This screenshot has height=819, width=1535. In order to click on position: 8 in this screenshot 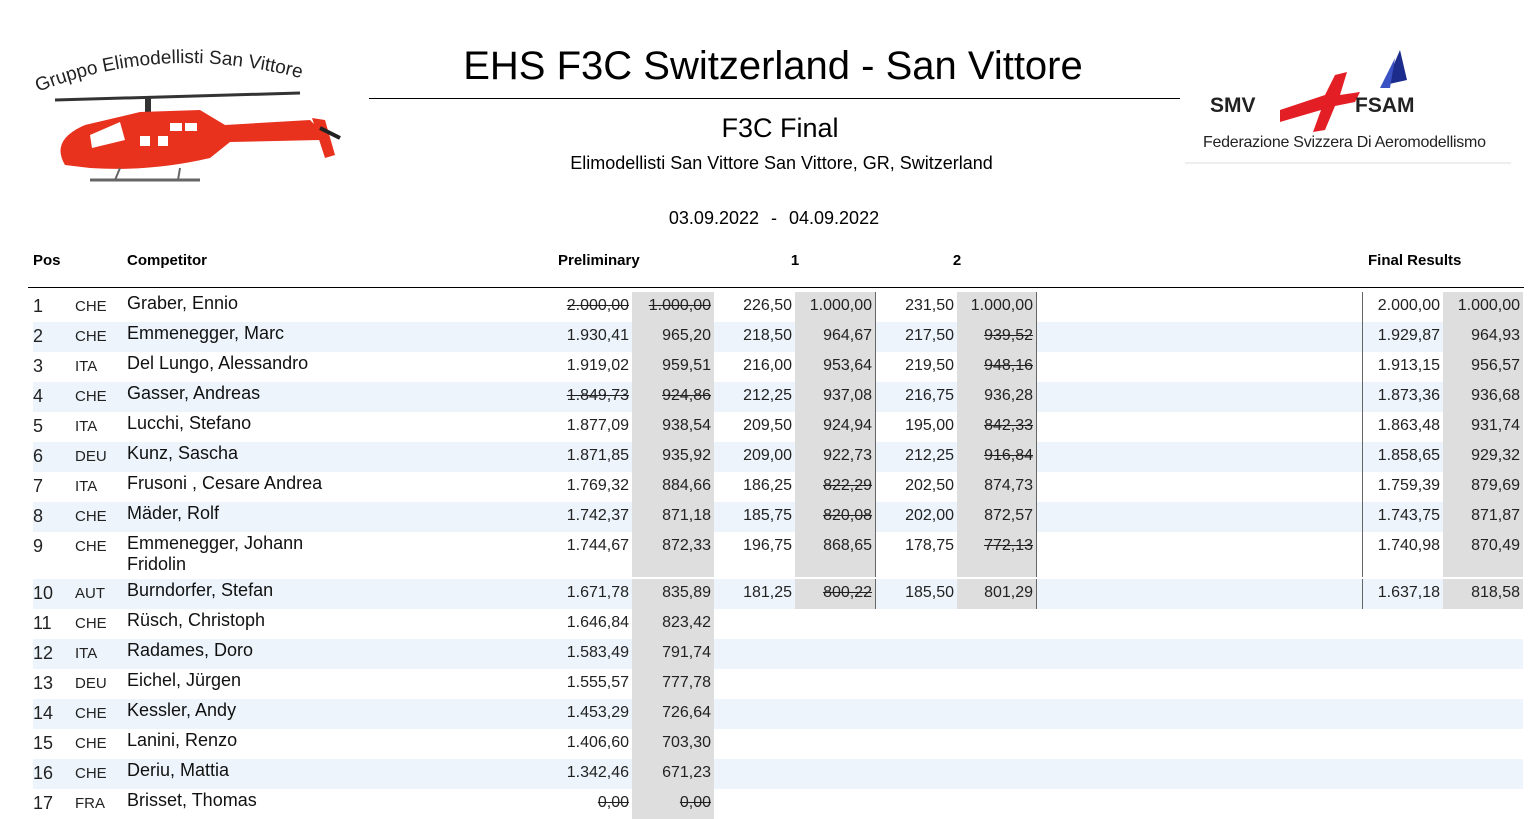, I will do `click(38, 516)`.